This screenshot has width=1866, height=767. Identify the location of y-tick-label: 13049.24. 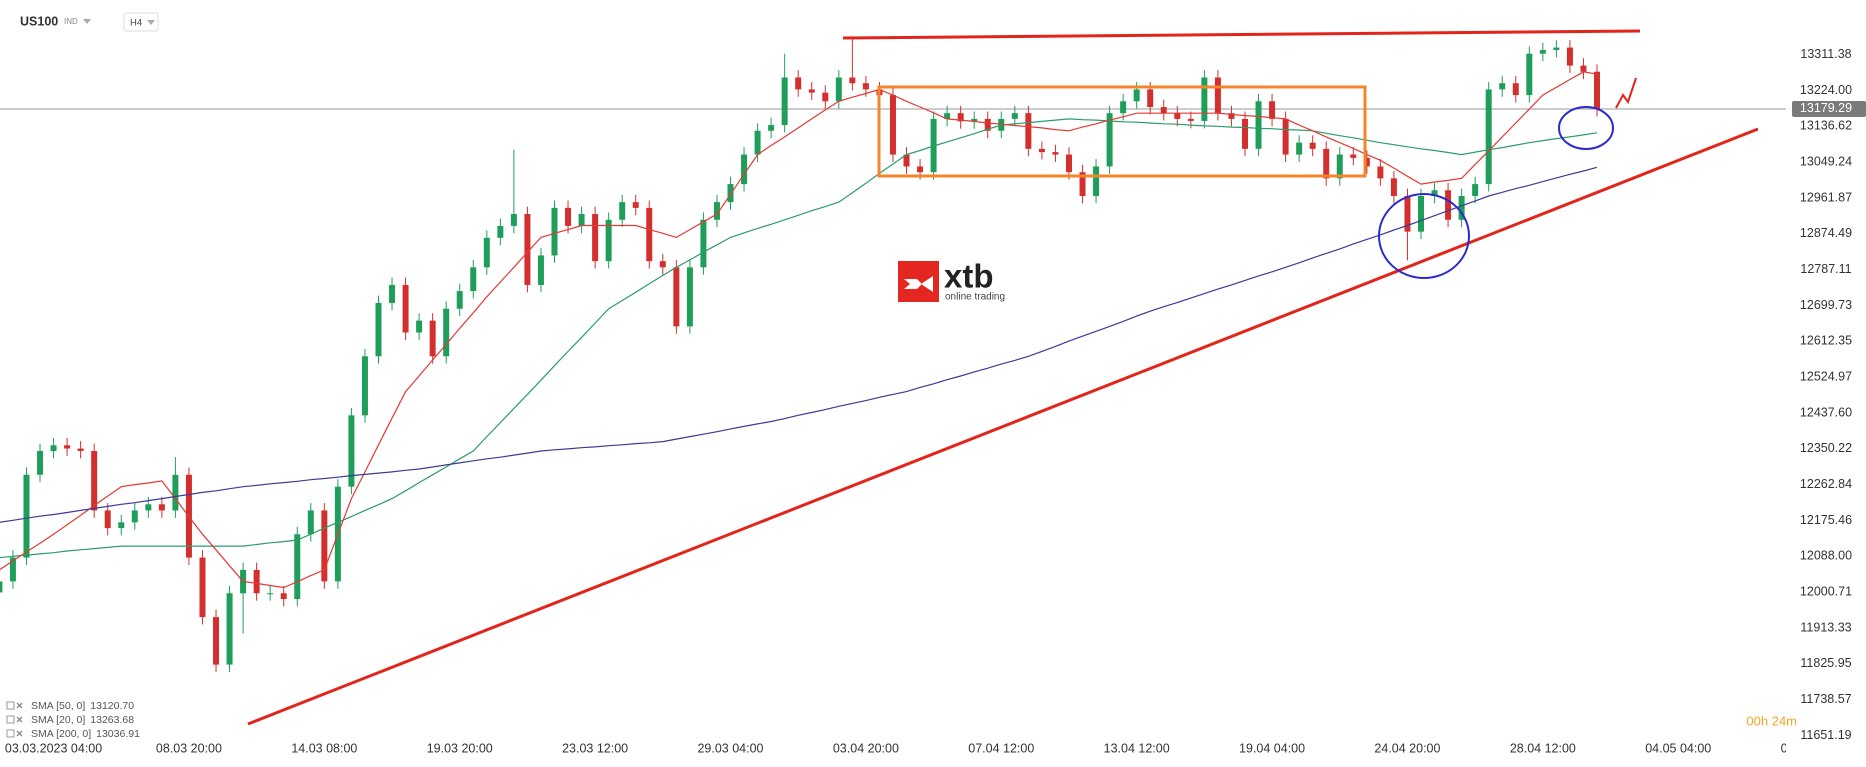
(1826, 162).